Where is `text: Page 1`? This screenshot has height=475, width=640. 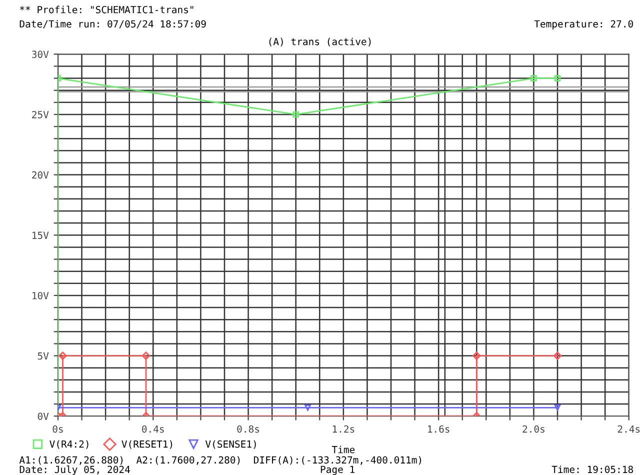
text: Page 1 is located at coordinates (337, 470).